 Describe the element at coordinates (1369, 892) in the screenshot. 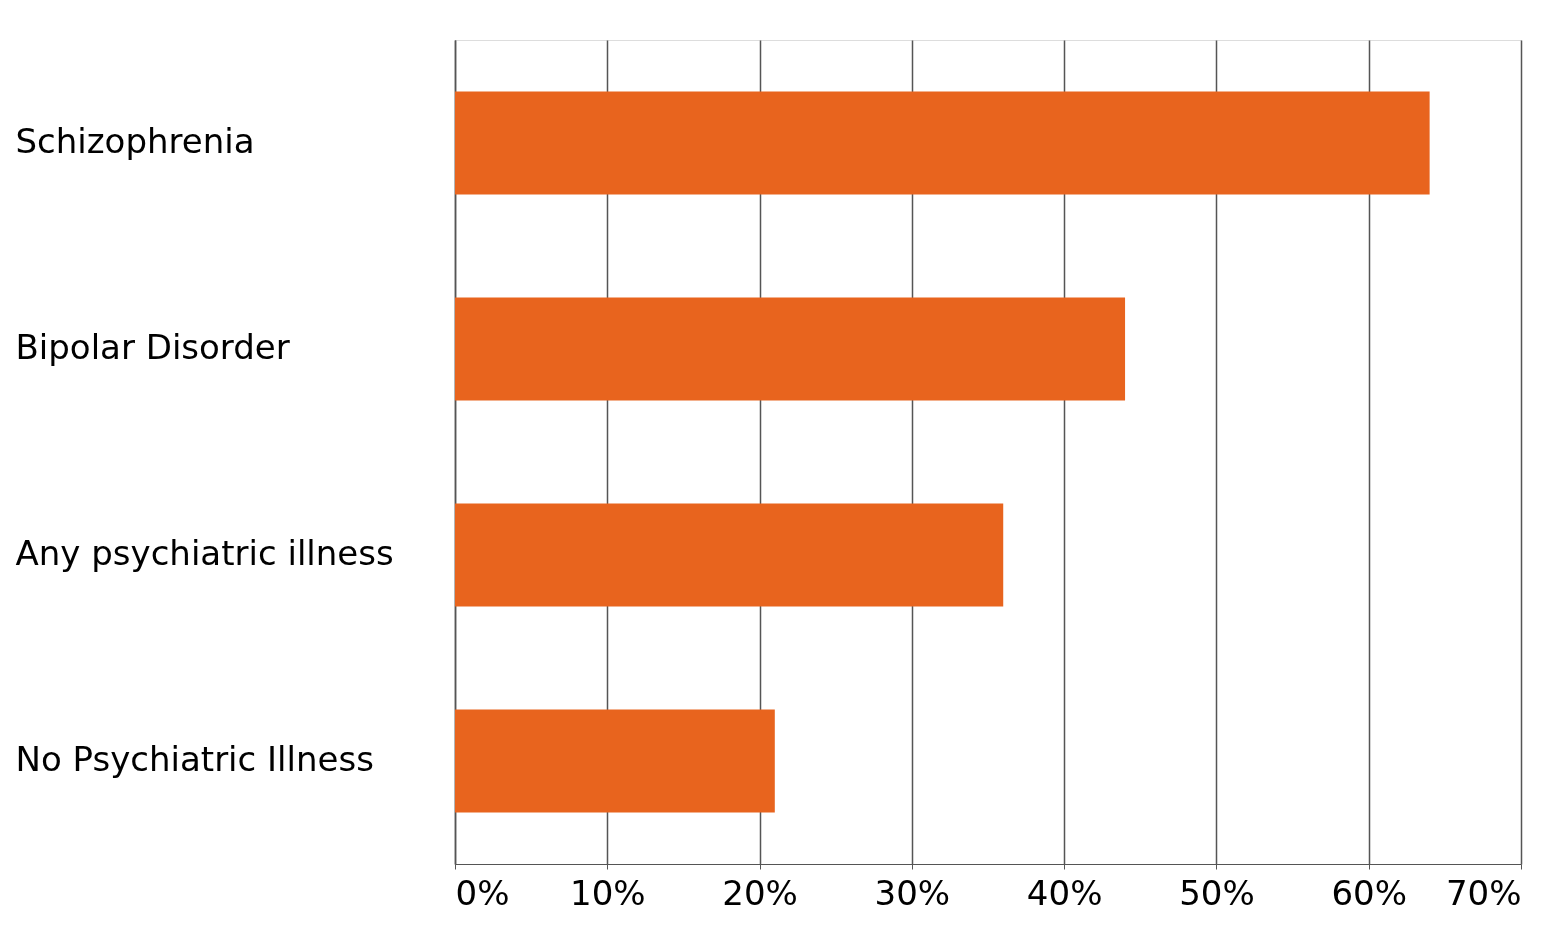

I see `x-tick-label: 60%` at that location.